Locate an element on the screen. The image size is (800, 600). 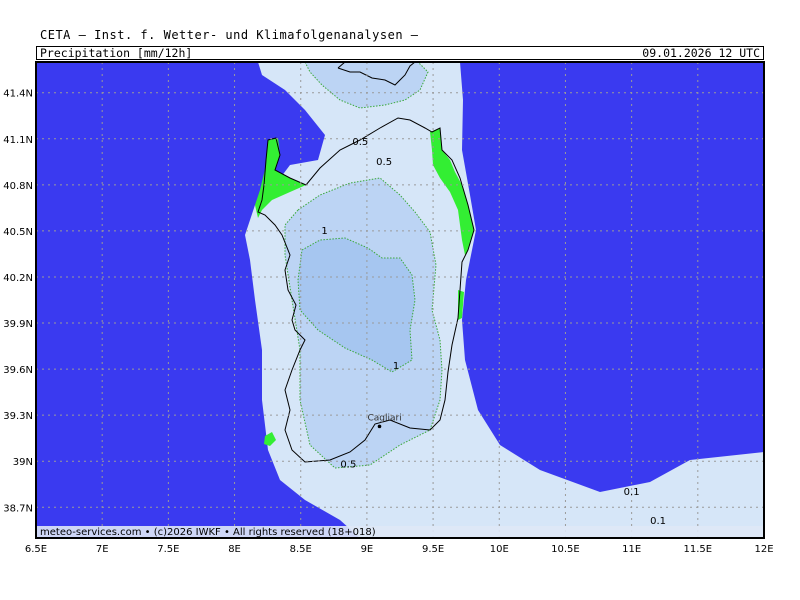
lat-tick-label: 40.5N is located at coordinates (18, 232).